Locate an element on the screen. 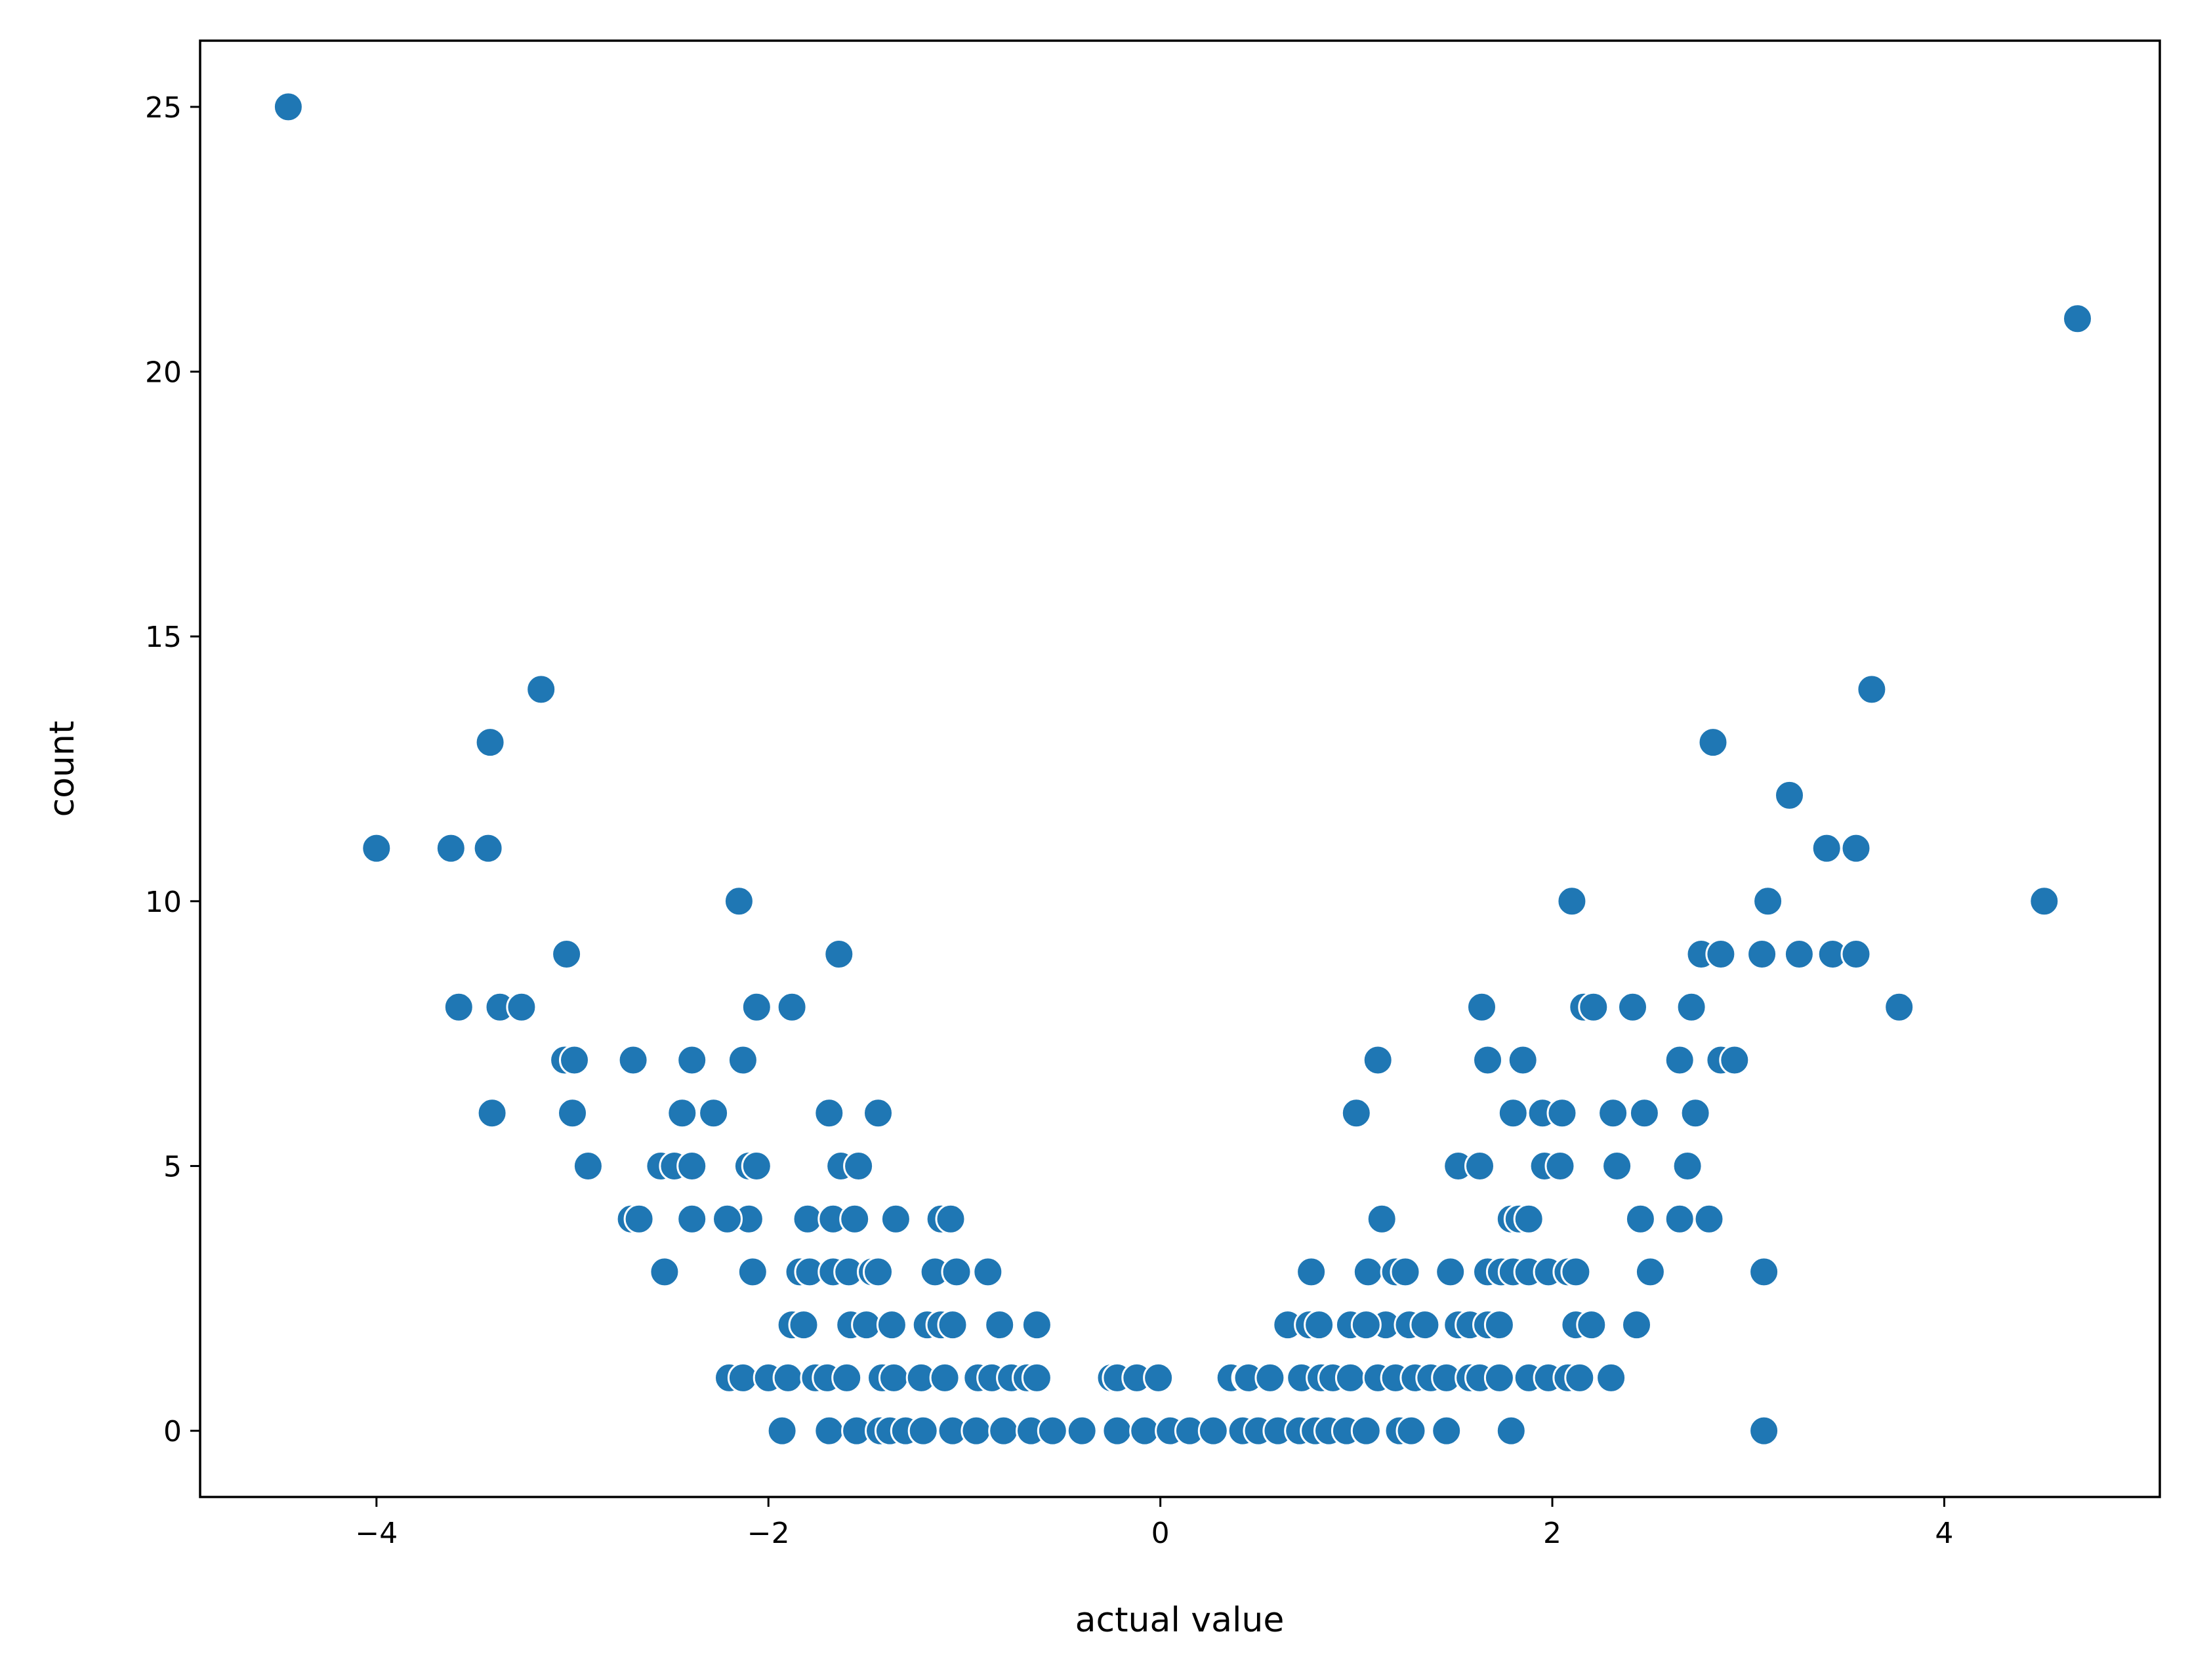  x-tick-label: 0 is located at coordinates (1160, 1533).